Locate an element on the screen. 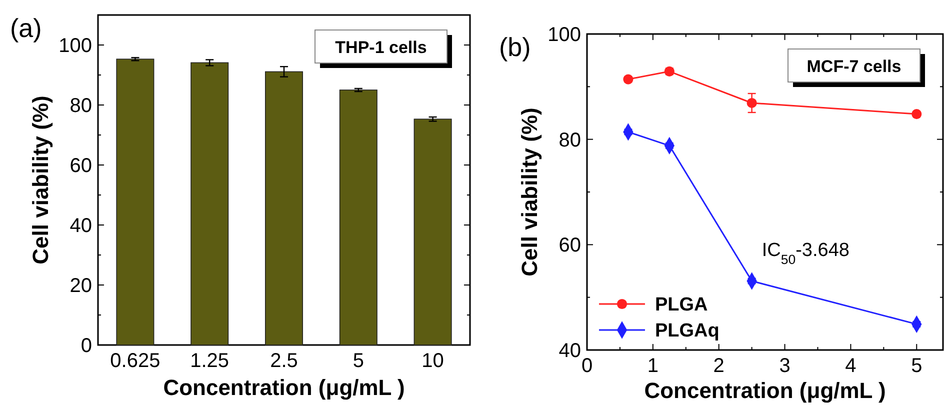 Image resolution: width=951 pixels, height=411 pixels. x-tick-label: 4 is located at coordinates (850, 366).